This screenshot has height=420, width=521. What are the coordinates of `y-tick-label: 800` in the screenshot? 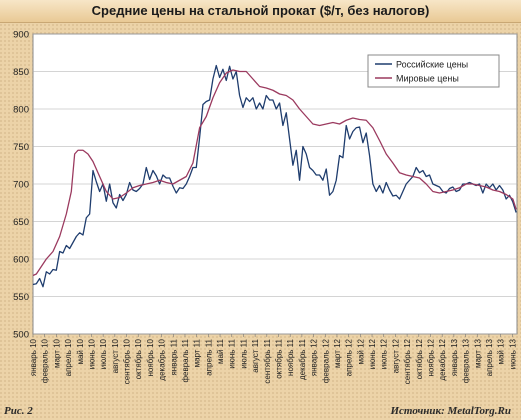 It's located at (21, 110).